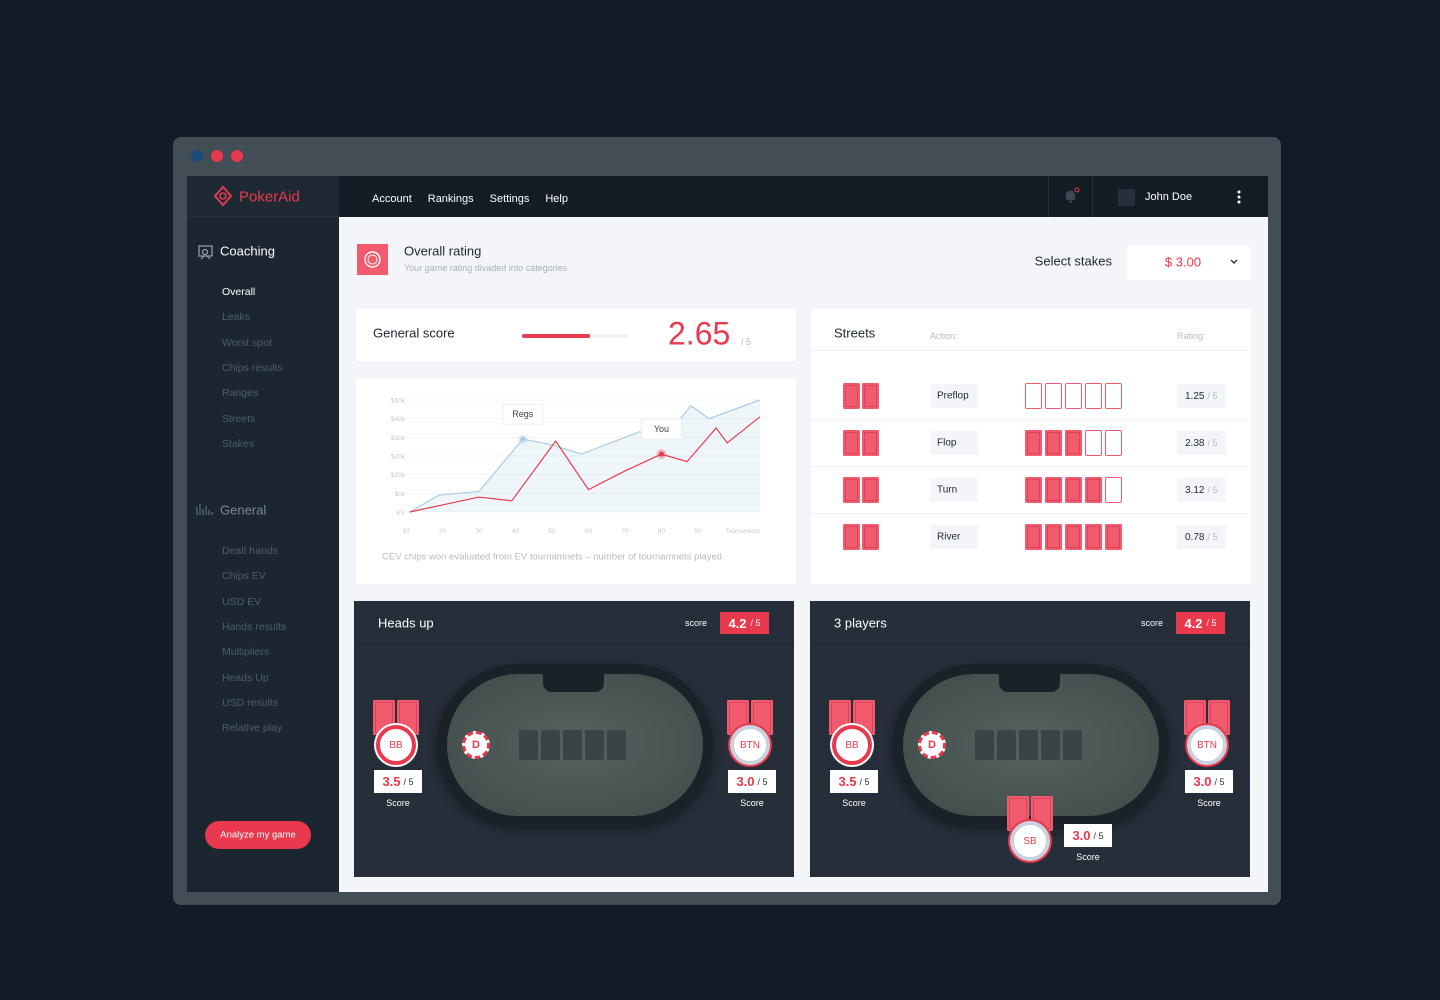 This screenshot has height=1000, width=1440. I want to click on sidebar-item: Streets, so click(239, 418).